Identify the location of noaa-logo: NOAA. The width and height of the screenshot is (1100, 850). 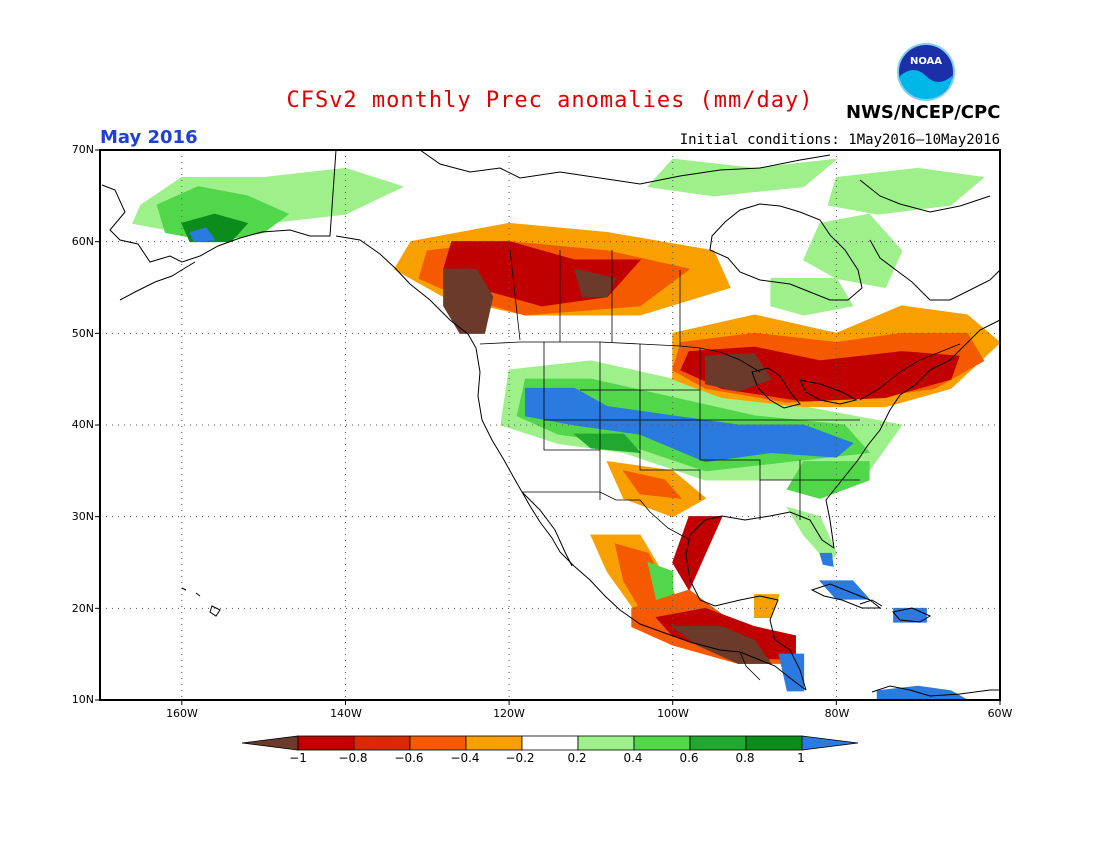
(926, 72).